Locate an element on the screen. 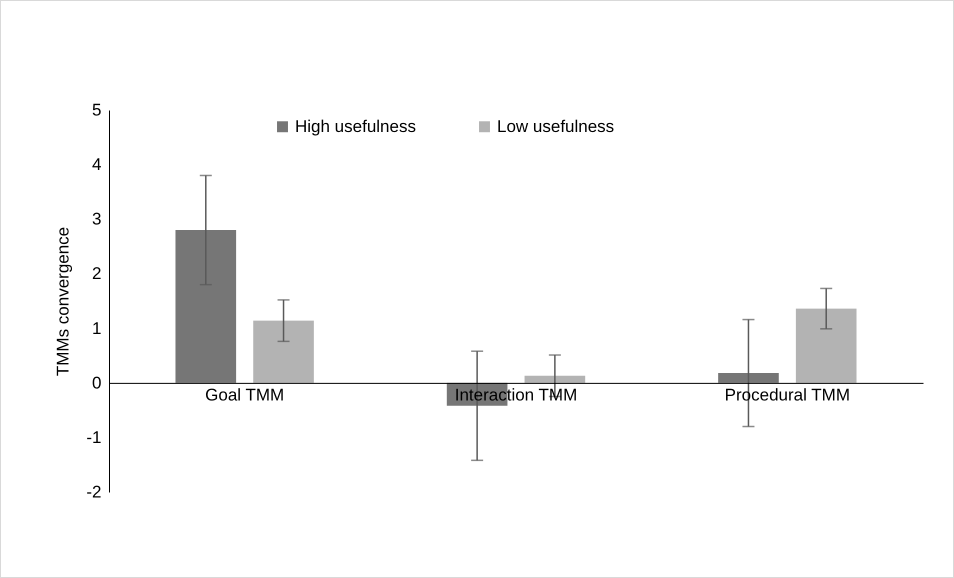  y-tick-label: 5 is located at coordinates (97, 110).